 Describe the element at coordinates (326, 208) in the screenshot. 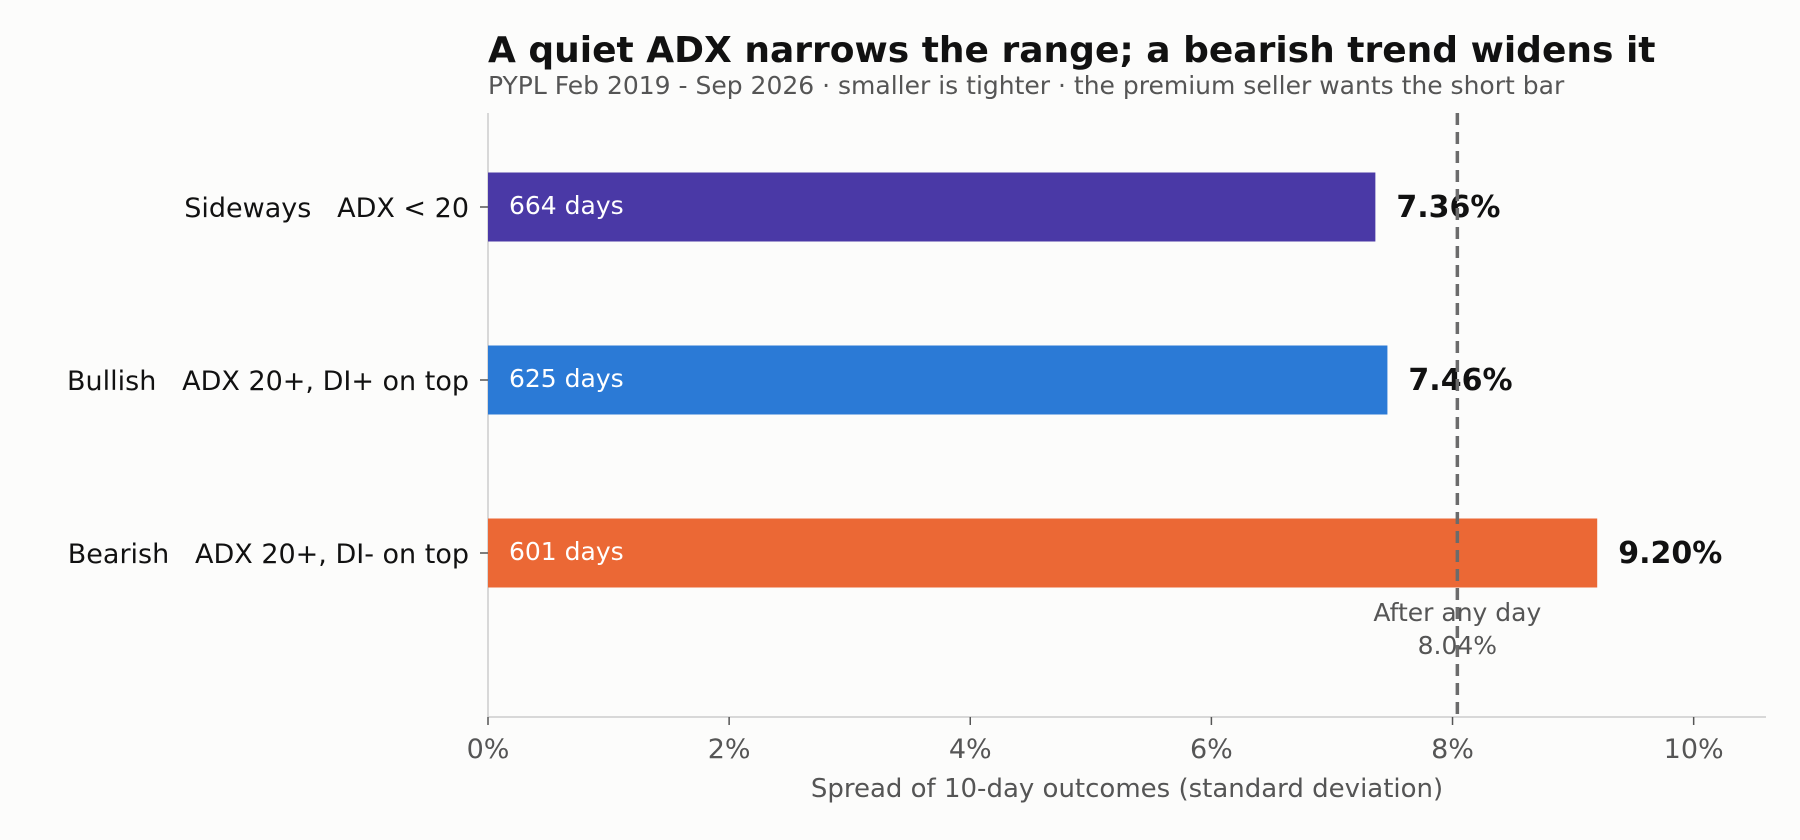

I see `category-label: Sideways ADX < 20` at that location.